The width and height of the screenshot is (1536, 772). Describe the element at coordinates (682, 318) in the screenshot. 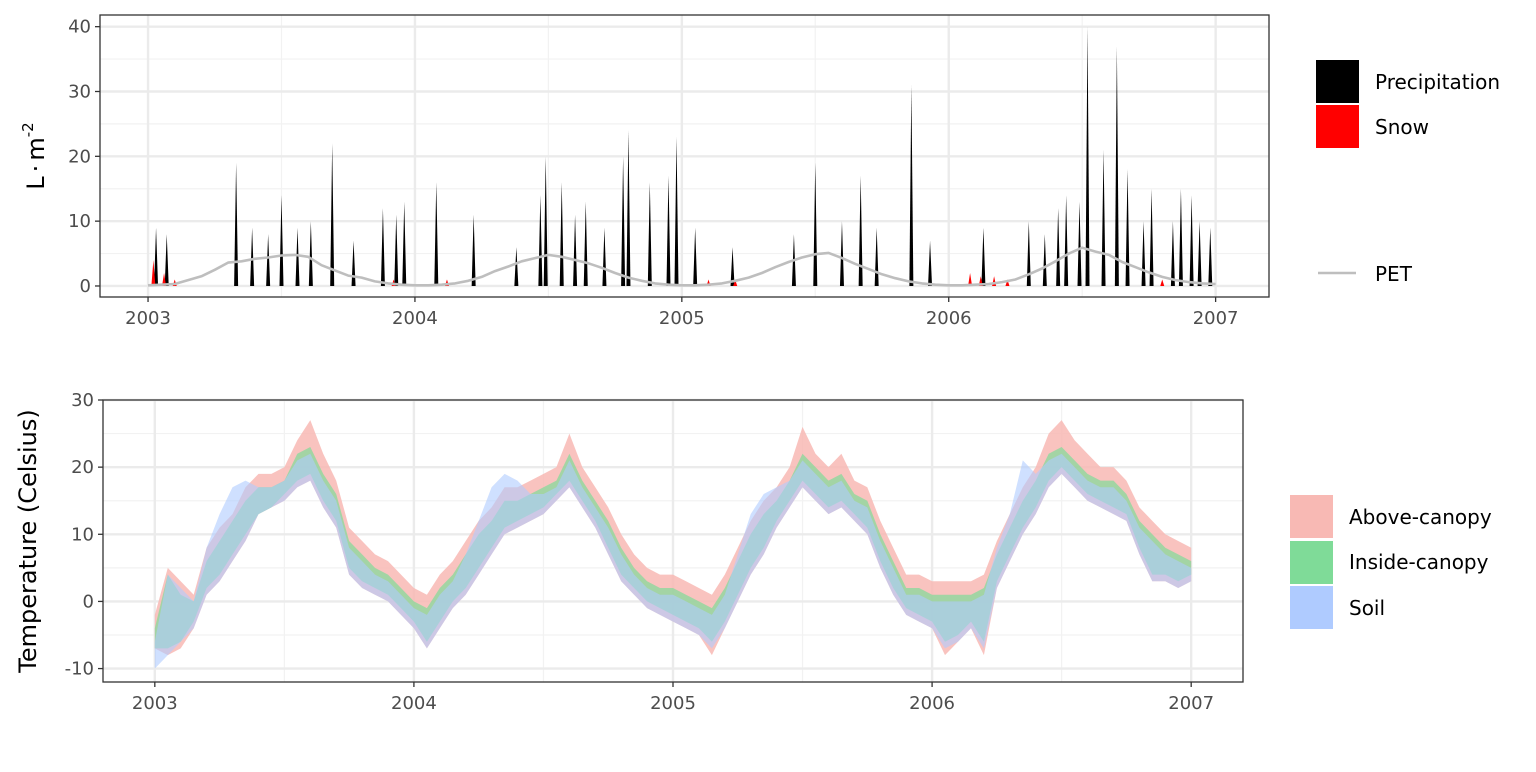

I see `precip-x-tick-label: 2005` at that location.